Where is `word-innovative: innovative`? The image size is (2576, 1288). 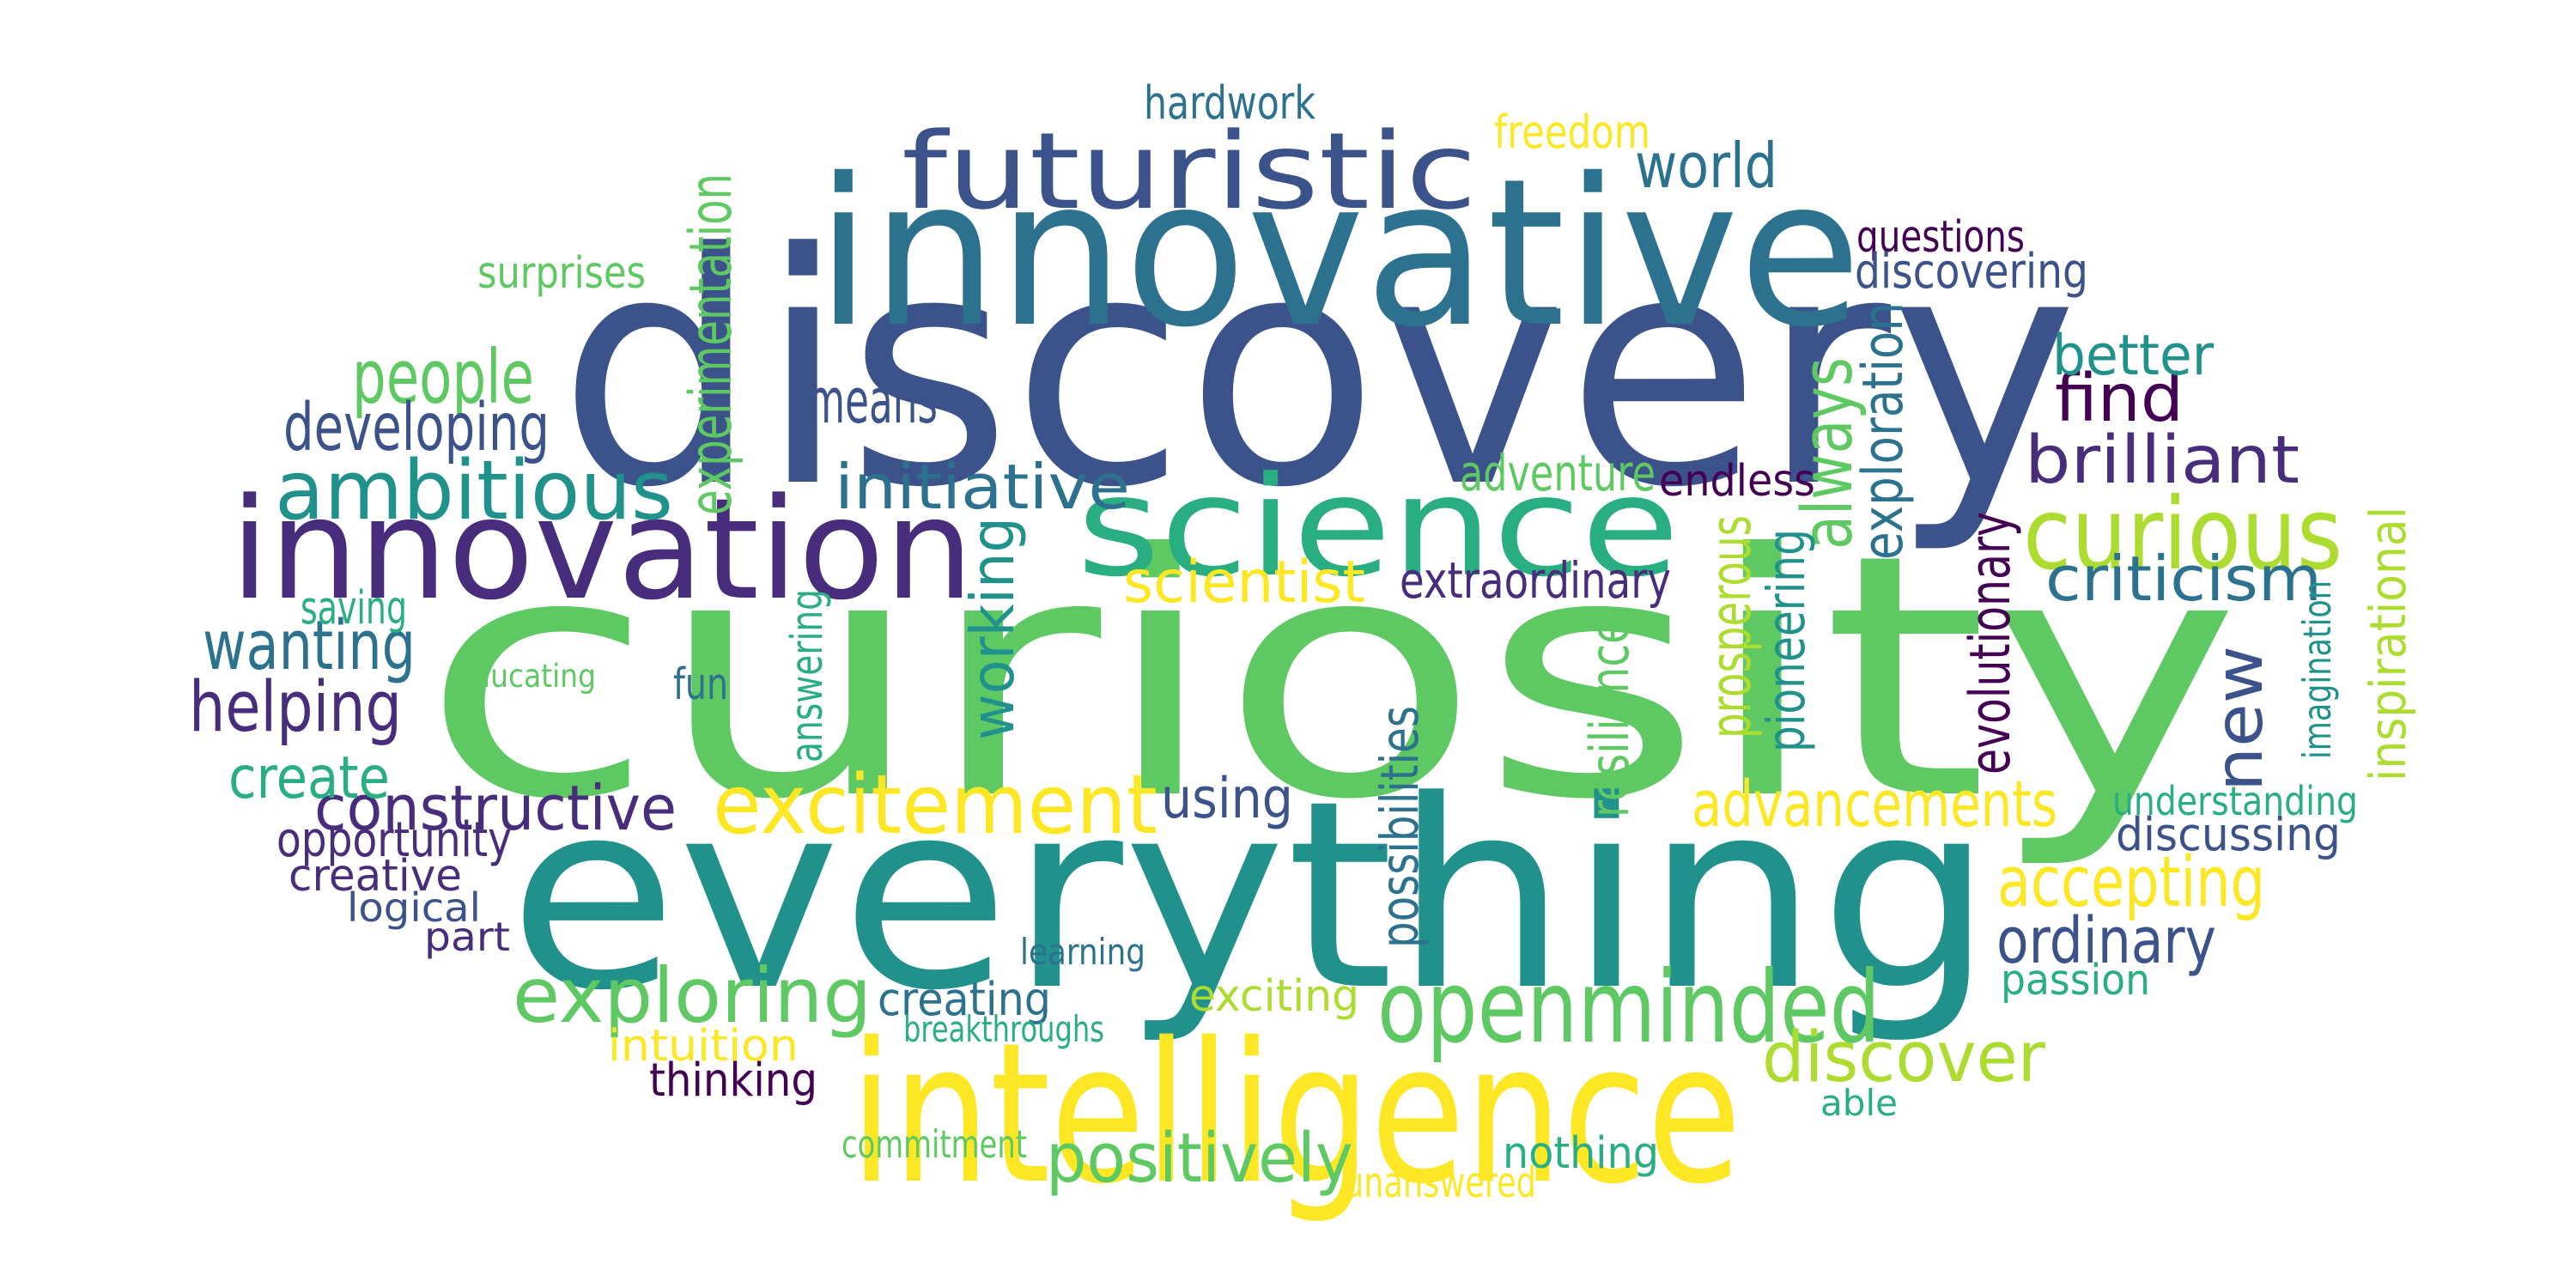 word-innovative: innovative is located at coordinates (1339, 253).